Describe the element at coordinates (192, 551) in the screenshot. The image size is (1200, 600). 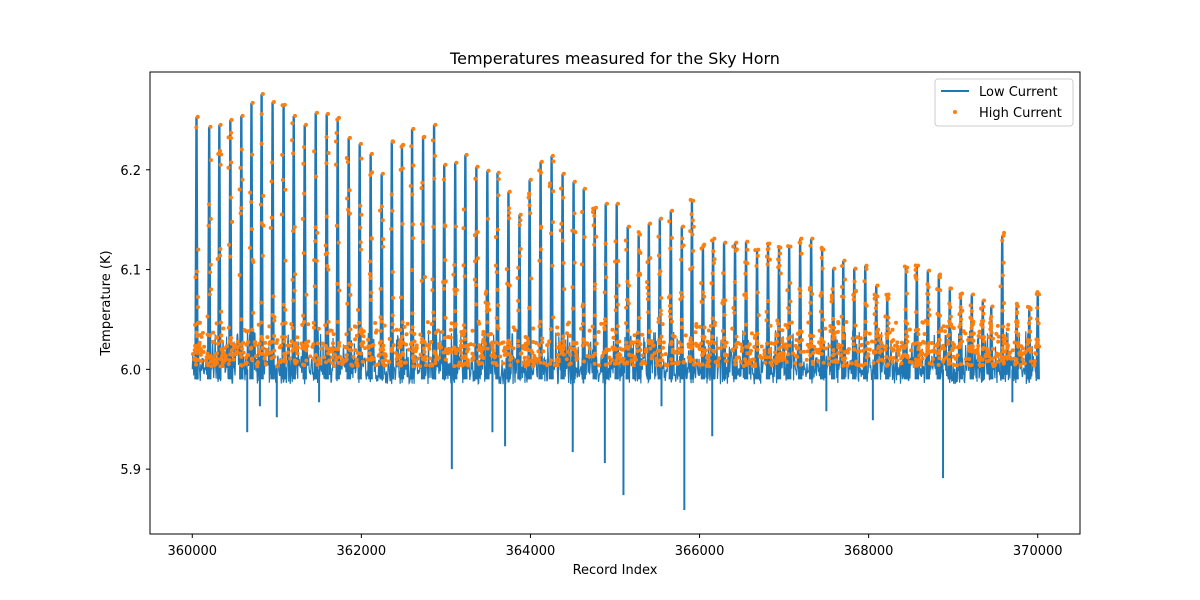
I see `x-tick-label: 360000` at that location.